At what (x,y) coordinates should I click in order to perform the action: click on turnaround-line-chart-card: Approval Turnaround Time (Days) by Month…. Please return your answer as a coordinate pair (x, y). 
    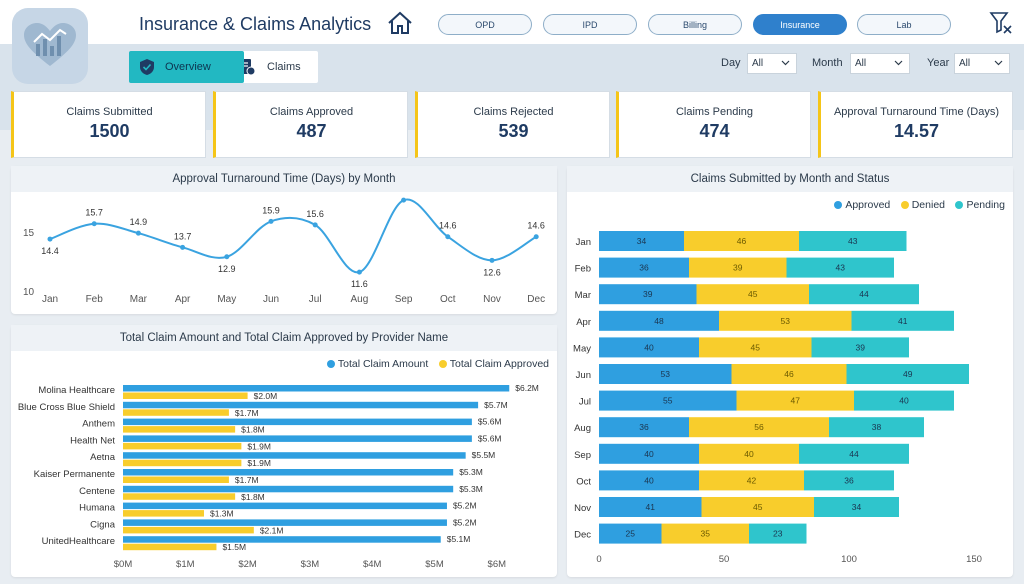
    Looking at the image, I should click on (284, 240).